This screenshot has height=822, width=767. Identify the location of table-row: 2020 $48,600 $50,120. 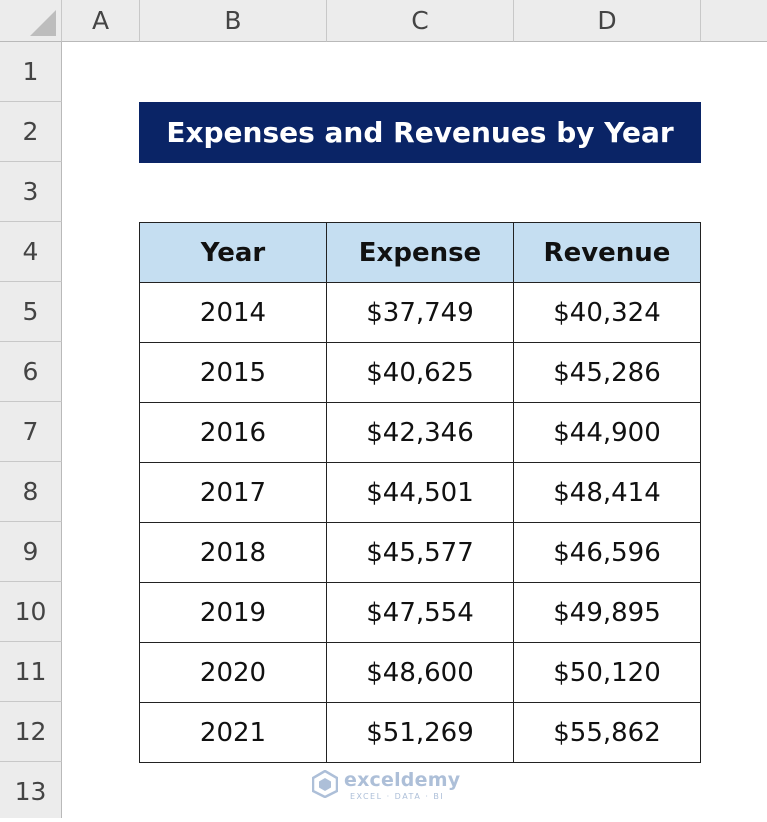
(420, 672).